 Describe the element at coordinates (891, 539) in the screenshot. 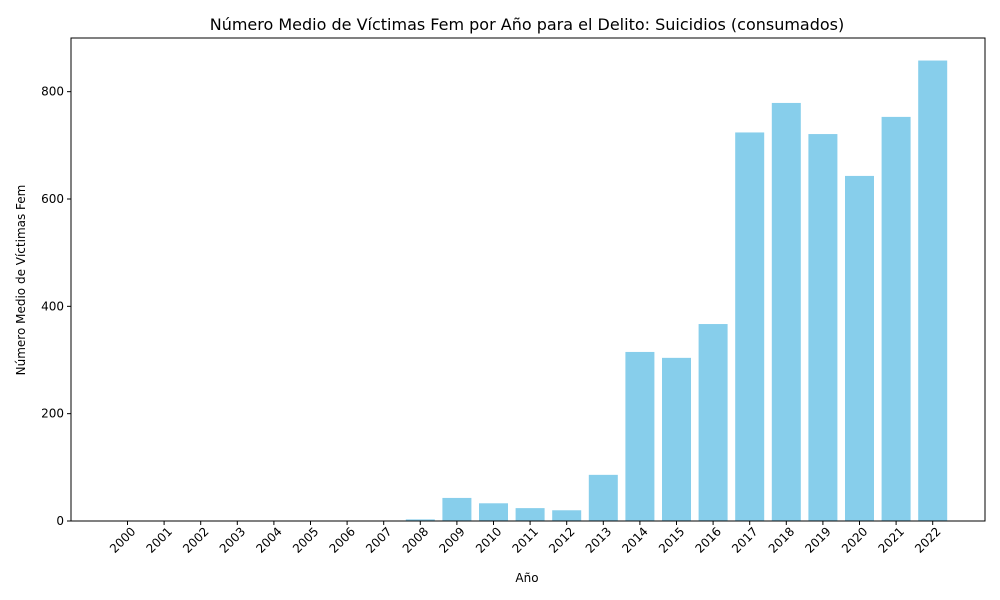

I see `x-tick-label: 2021` at that location.